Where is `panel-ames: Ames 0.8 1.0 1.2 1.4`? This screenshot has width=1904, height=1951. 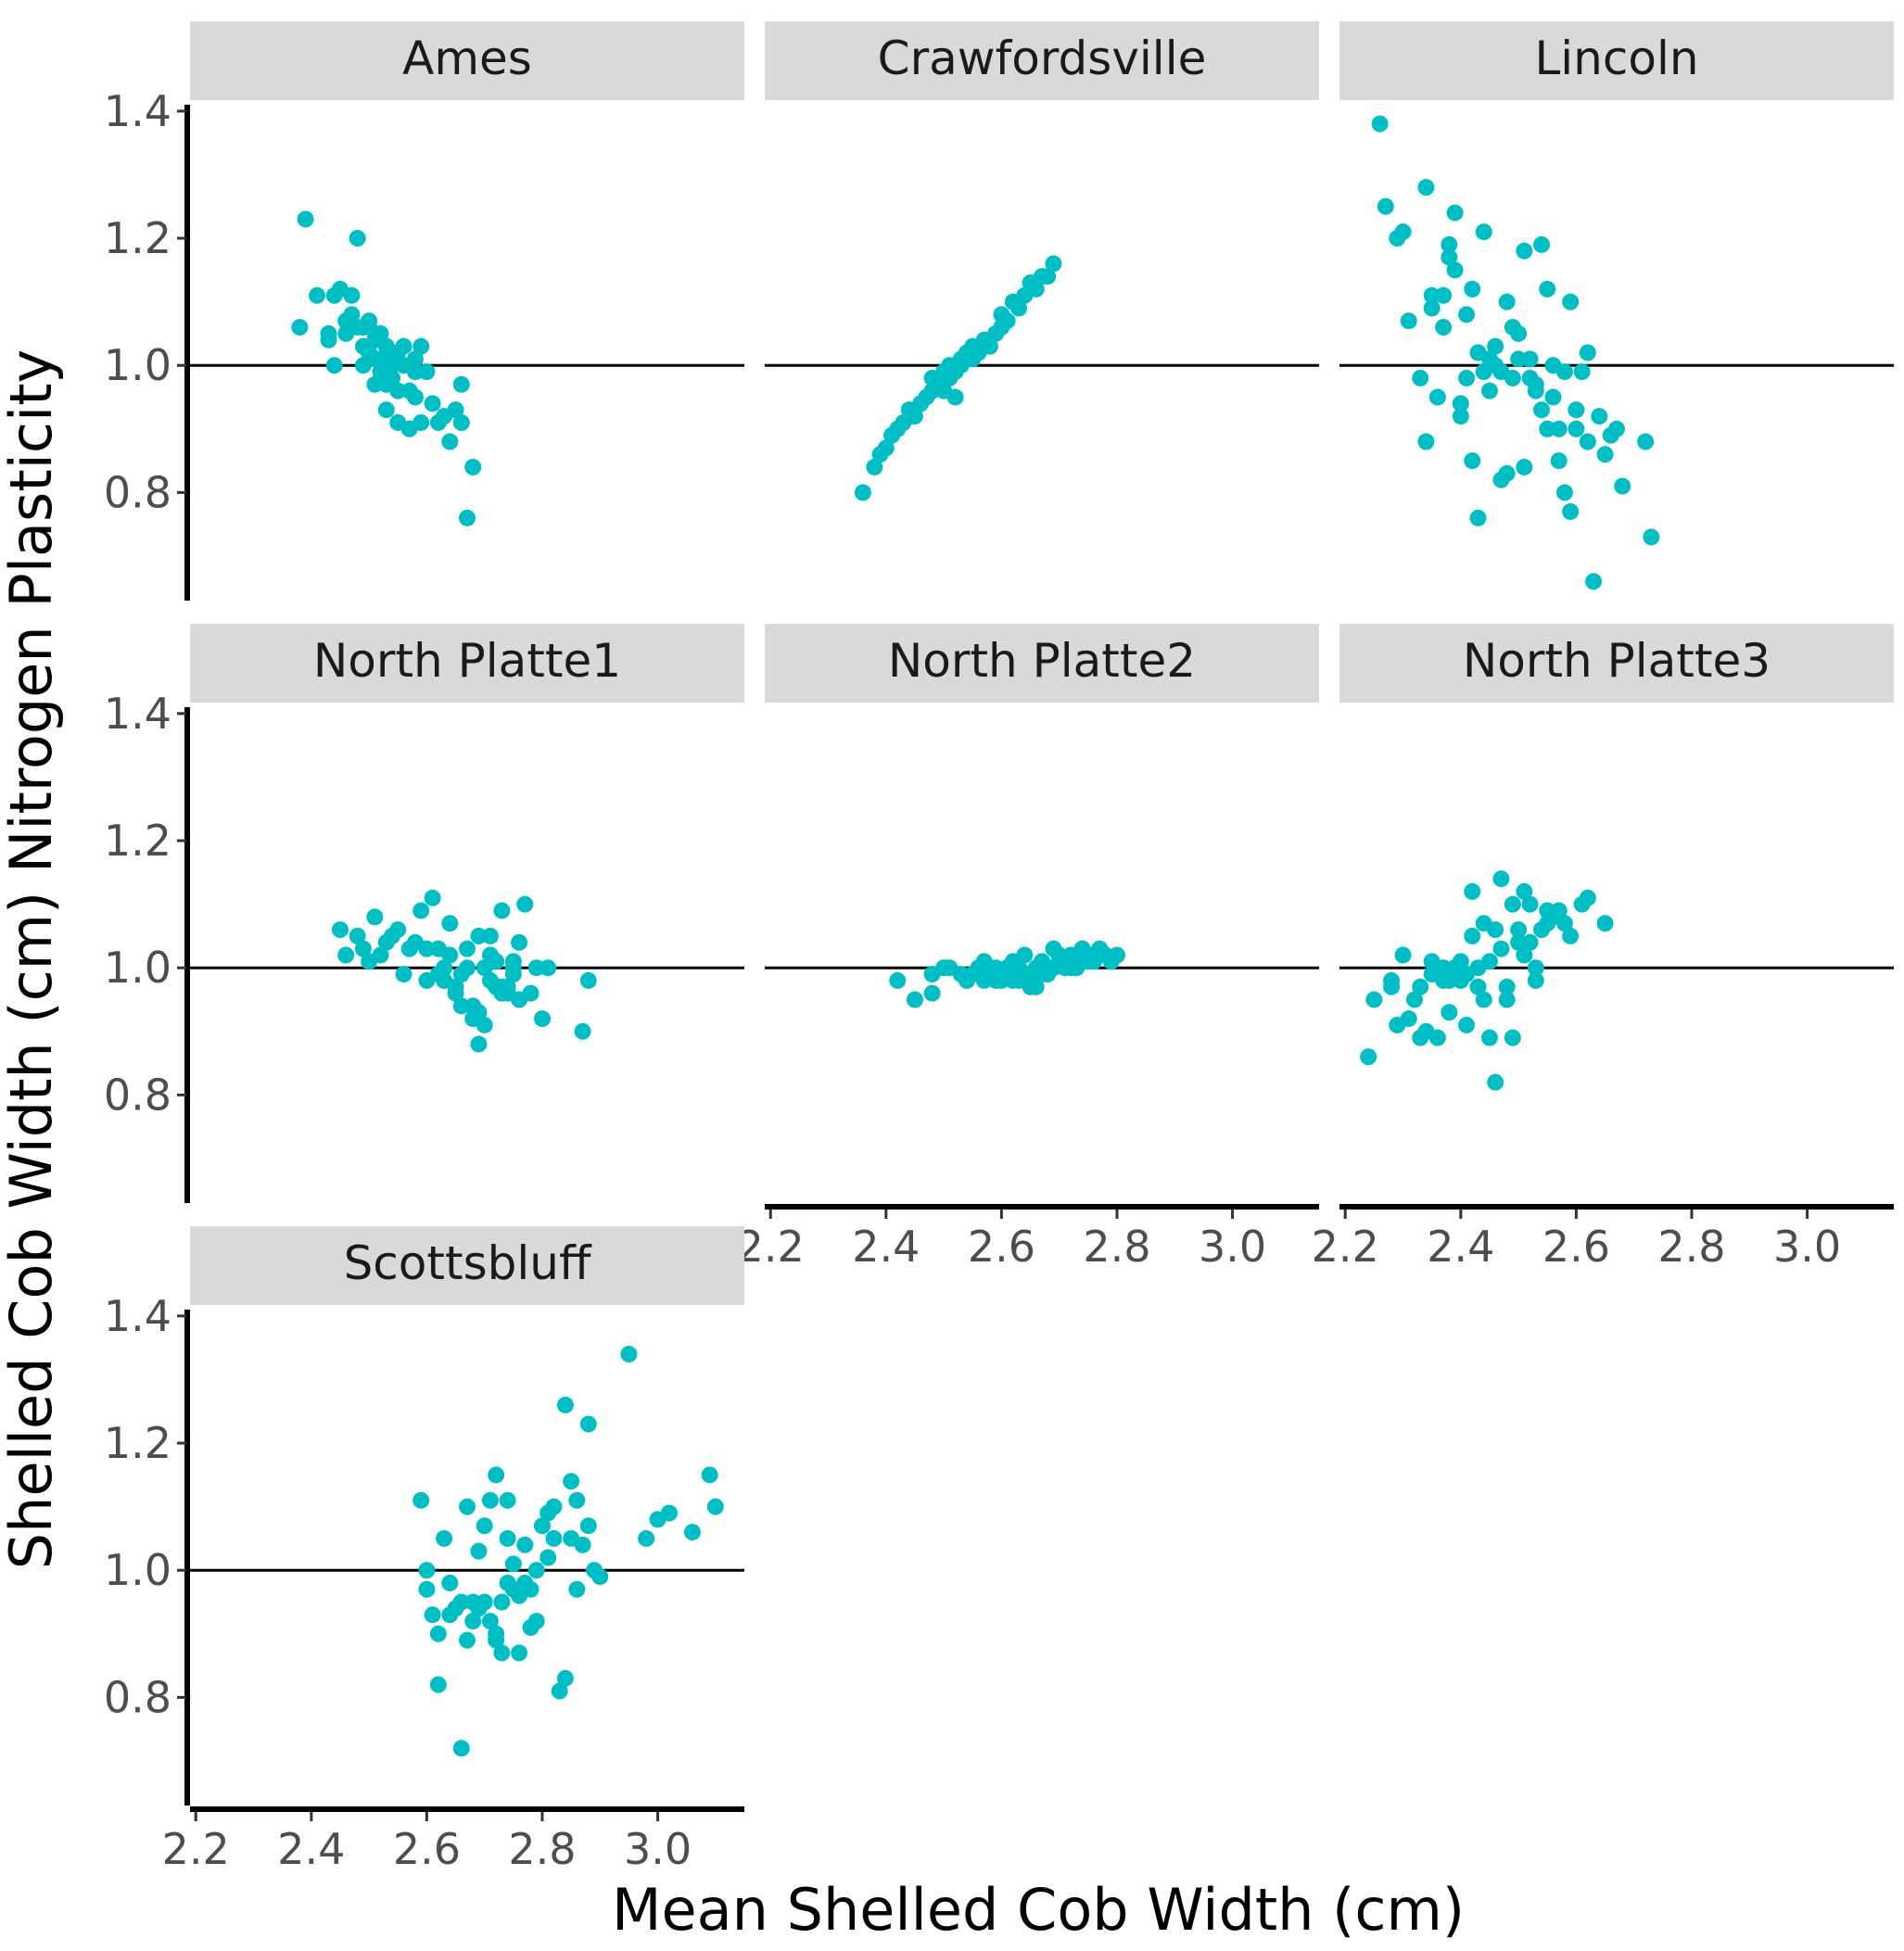
panel-ames: Ames 0.8 1.0 1.2 1.4 is located at coordinates (424, 311).